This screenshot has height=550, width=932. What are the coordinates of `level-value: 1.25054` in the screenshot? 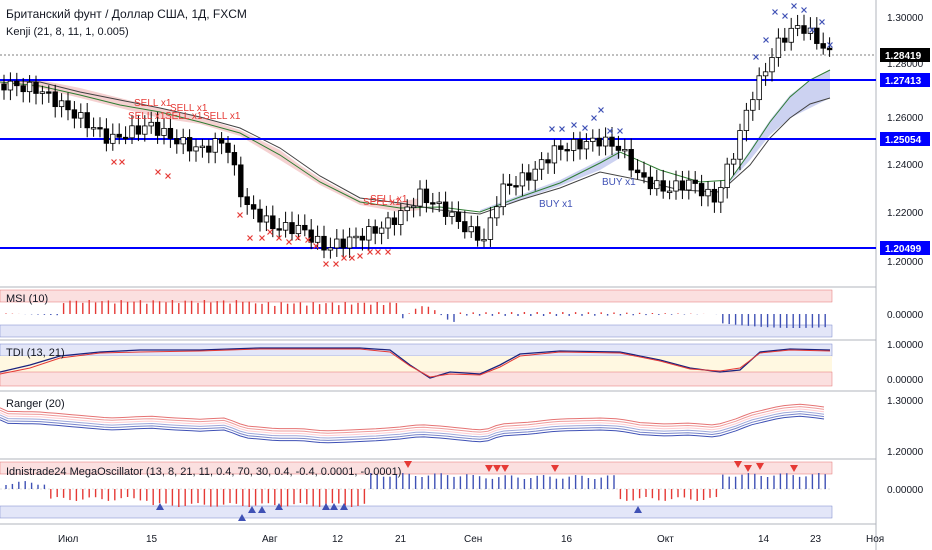 It's located at (903, 140).